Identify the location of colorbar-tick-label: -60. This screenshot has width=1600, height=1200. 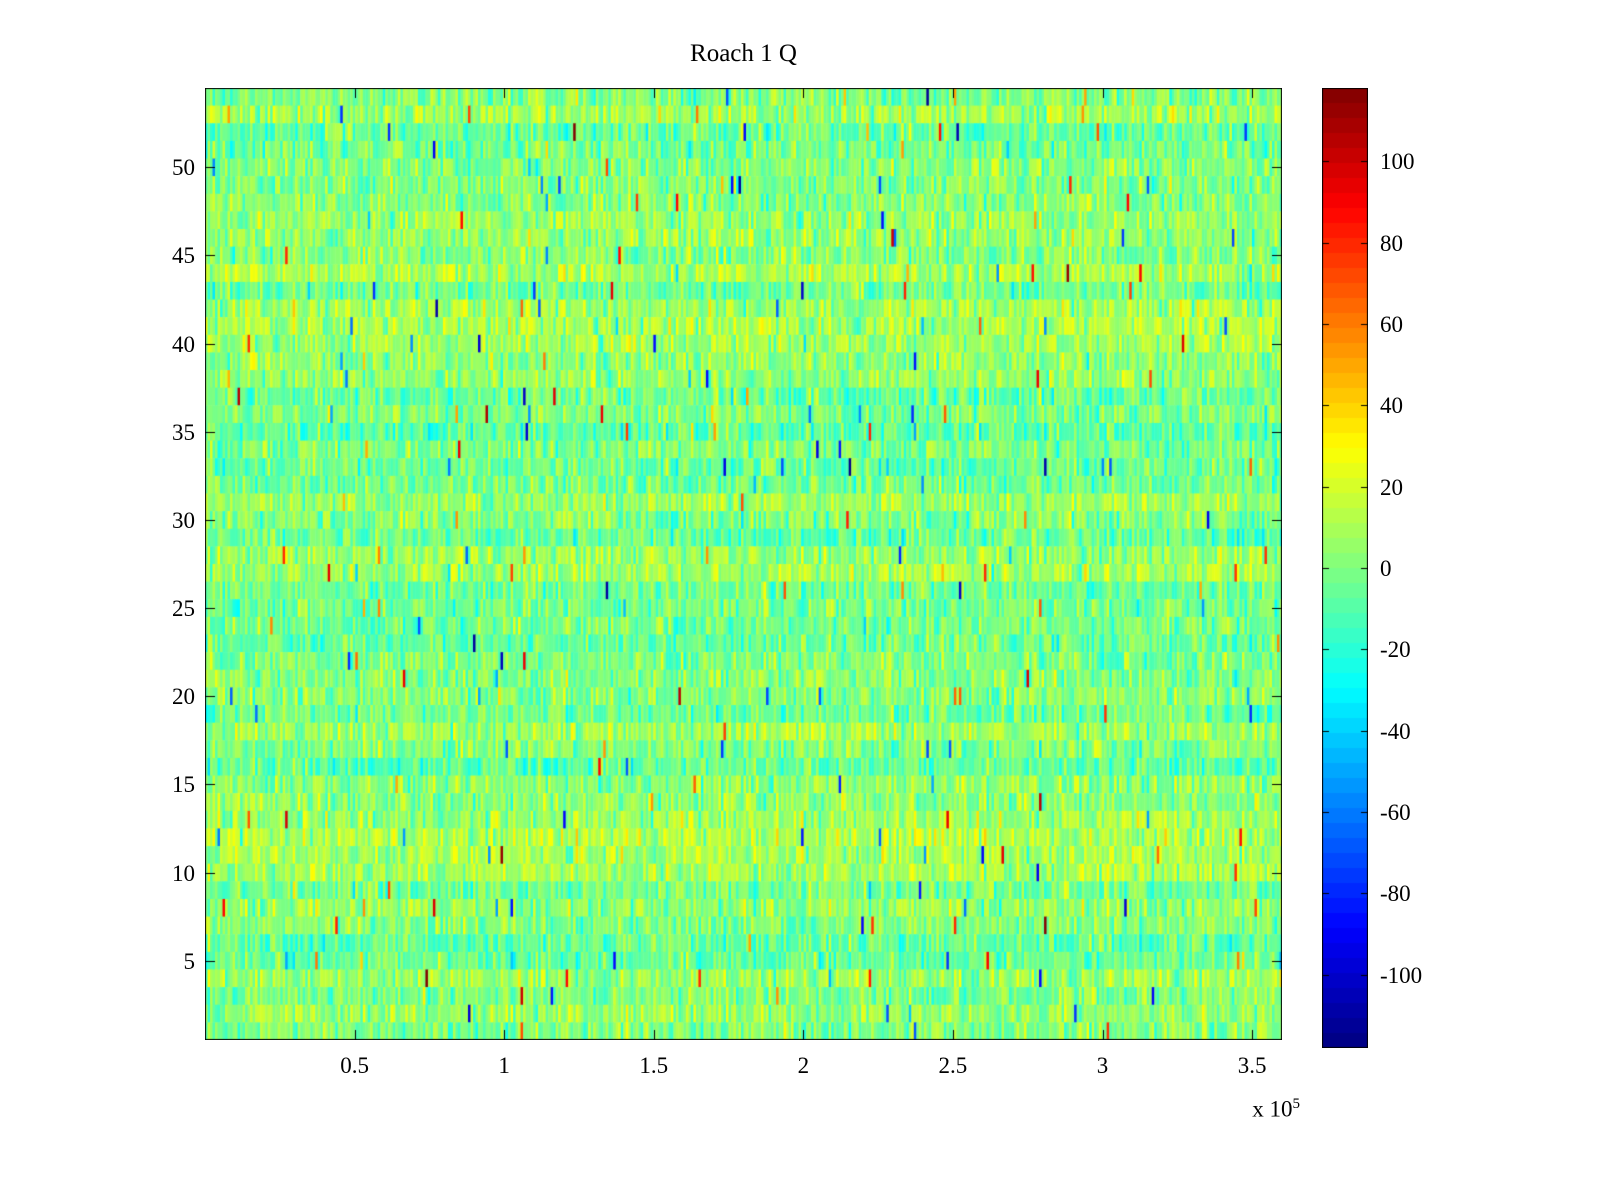
(1395, 813).